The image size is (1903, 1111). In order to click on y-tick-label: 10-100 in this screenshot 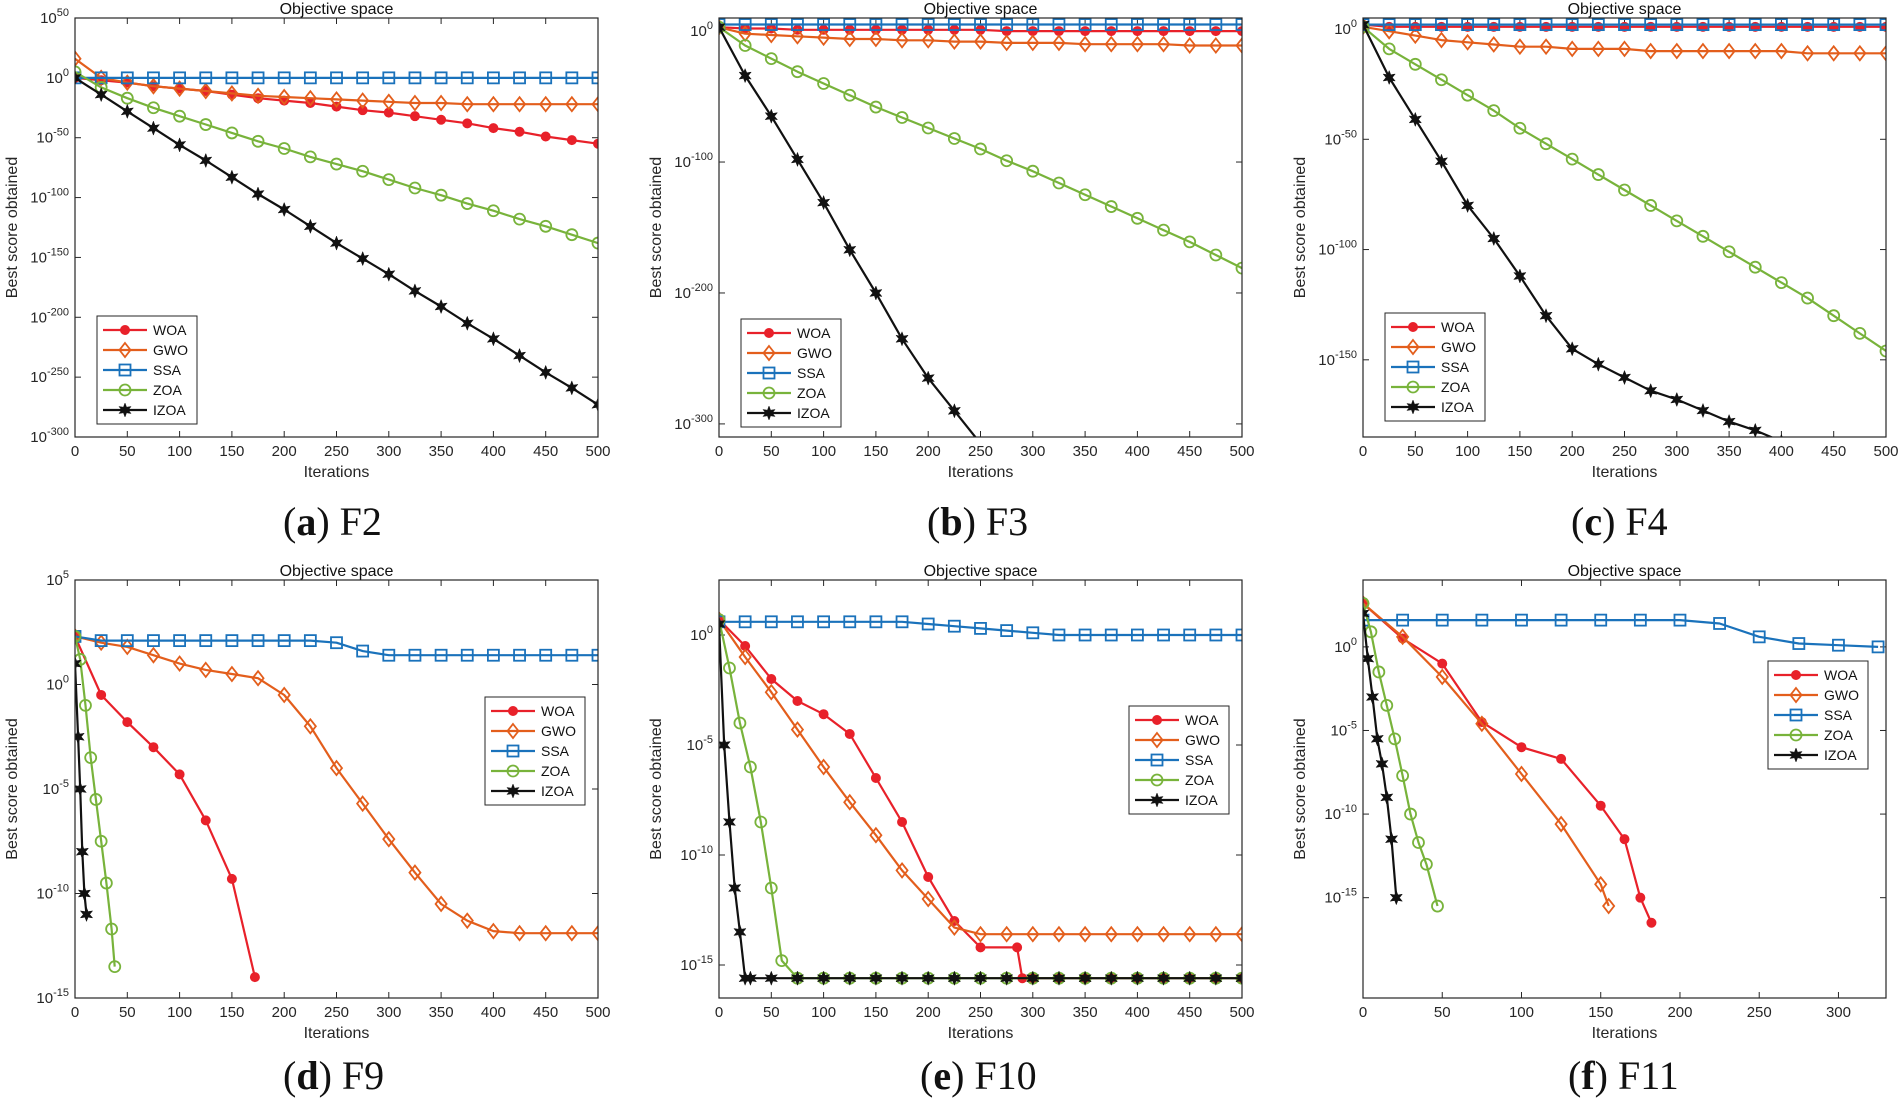, I will do `click(49, 197)`.